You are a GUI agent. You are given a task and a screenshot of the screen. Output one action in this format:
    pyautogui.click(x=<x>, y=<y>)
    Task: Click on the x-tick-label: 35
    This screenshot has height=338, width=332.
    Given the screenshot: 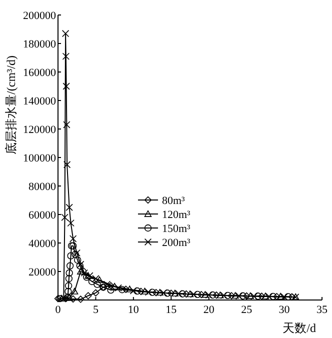 What is the action you would take?
    pyautogui.click(x=322, y=310)
    